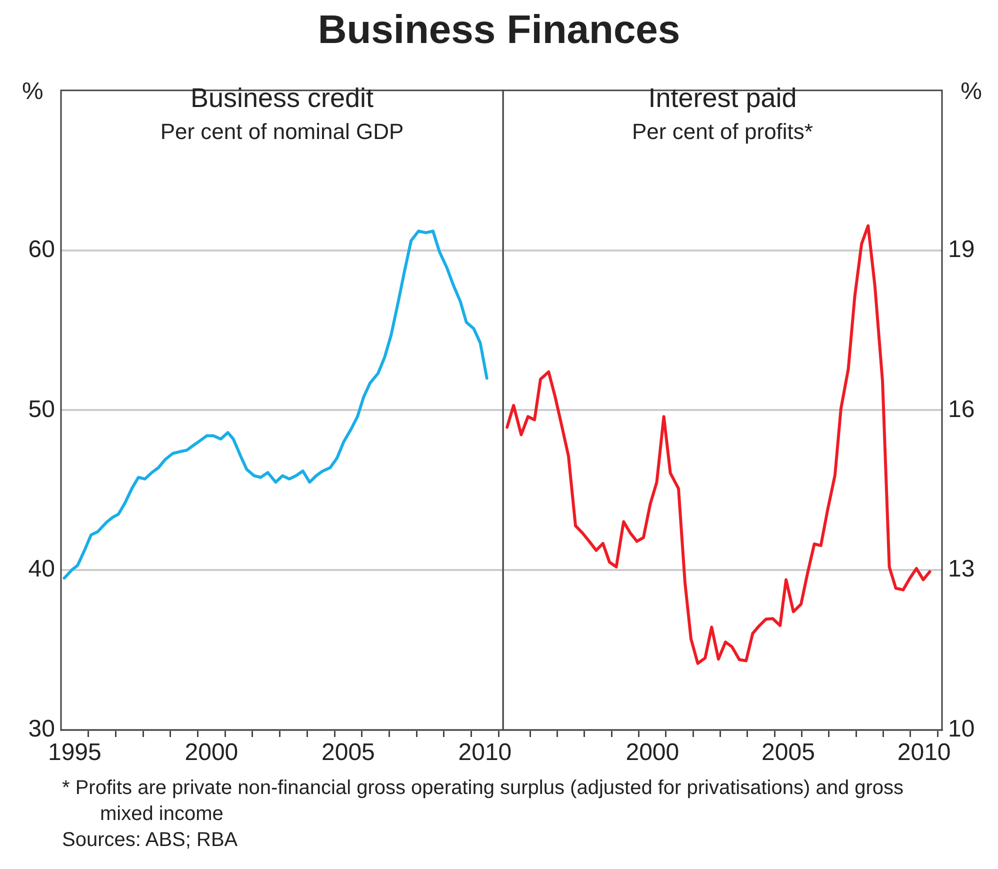  Describe the element at coordinates (41, 409) in the screenshot. I see `y-tick-label: 50` at that location.